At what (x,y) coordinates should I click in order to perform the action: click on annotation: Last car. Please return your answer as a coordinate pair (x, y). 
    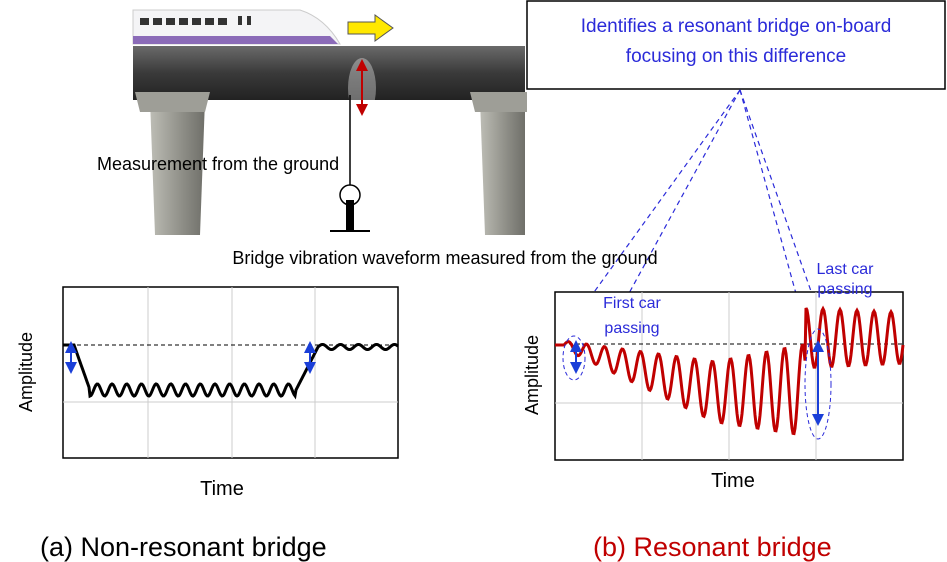
    Looking at the image, I should click on (846, 269).